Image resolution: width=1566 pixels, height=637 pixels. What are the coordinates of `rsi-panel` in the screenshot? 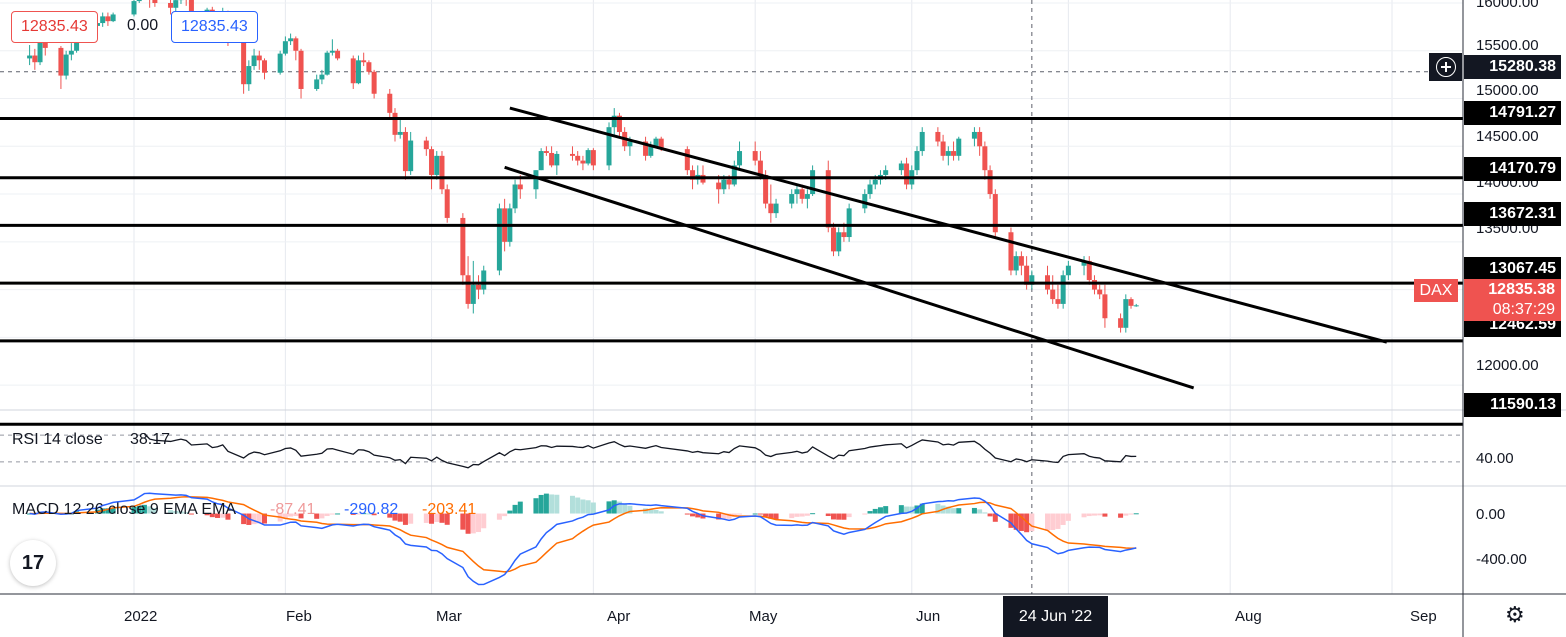 It's located at (731, 451).